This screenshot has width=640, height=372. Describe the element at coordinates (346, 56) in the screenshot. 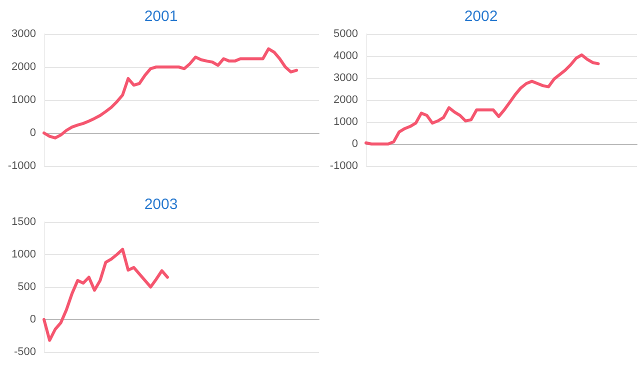

I see `y-tick-label: 4000` at that location.